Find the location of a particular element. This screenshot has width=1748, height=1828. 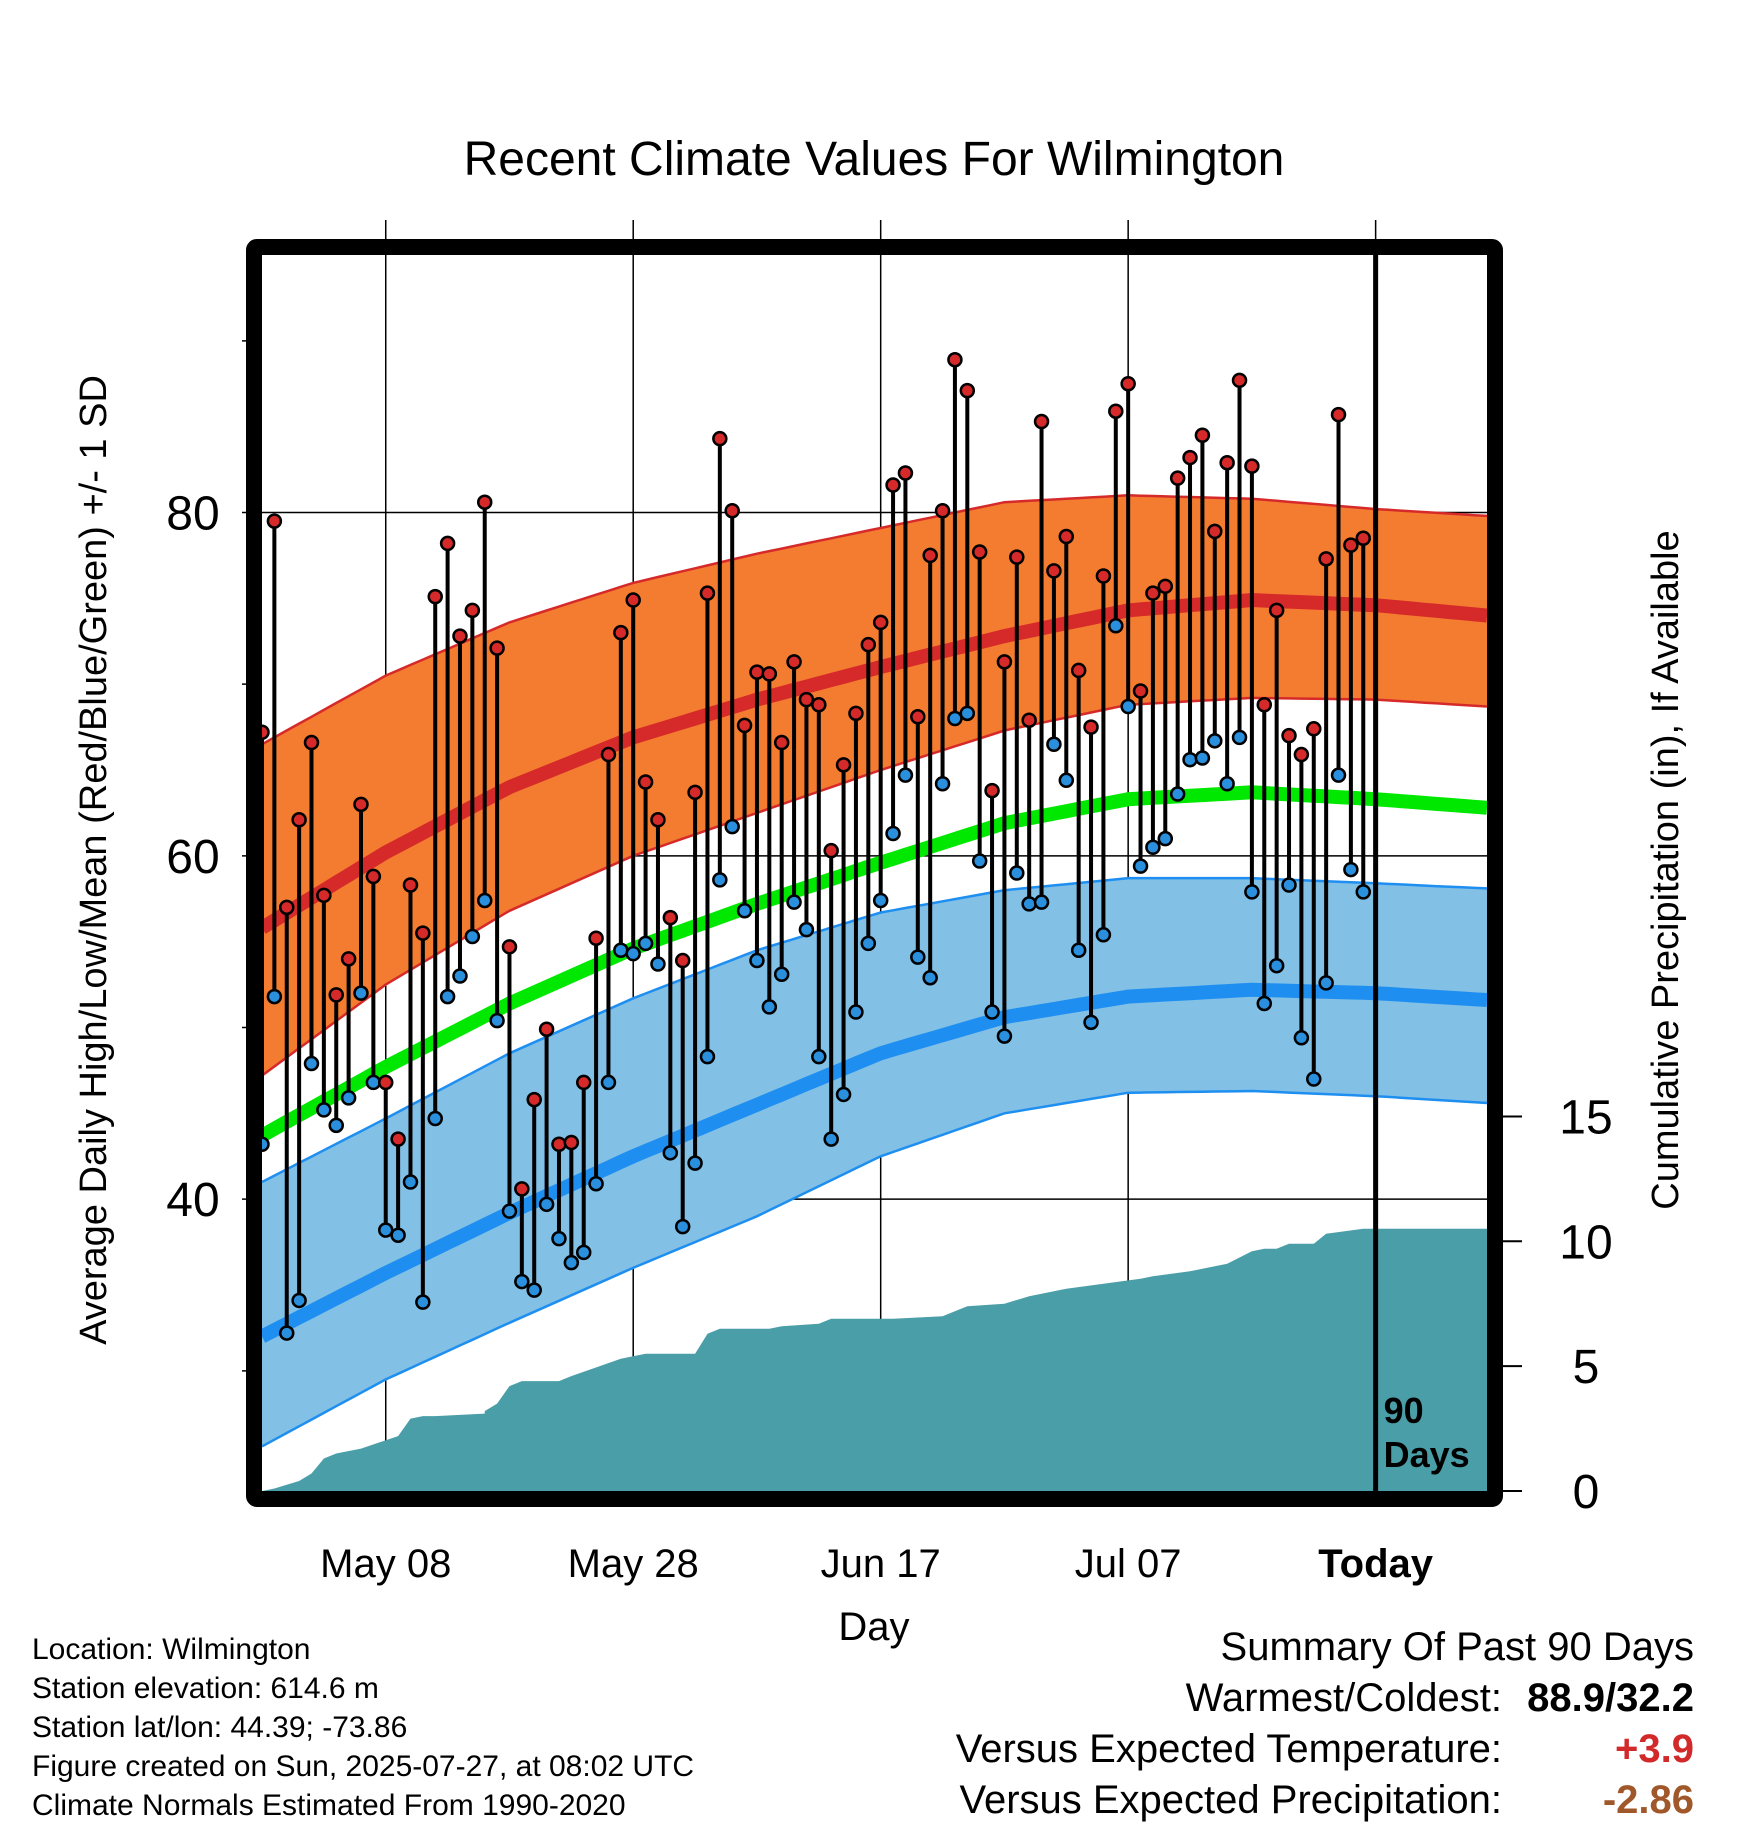

y-left-tick-label: 80 is located at coordinates (192, 514).